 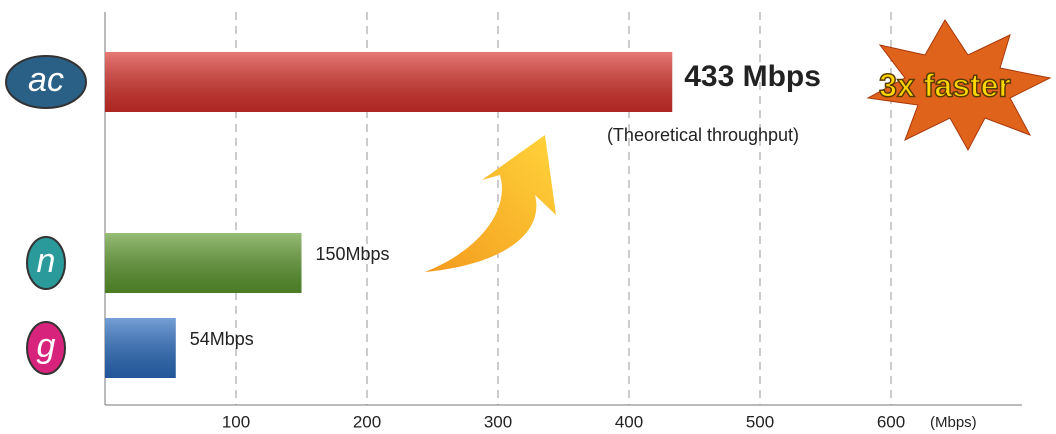 I want to click on x-tick-label: 200, so click(x=367, y=421).